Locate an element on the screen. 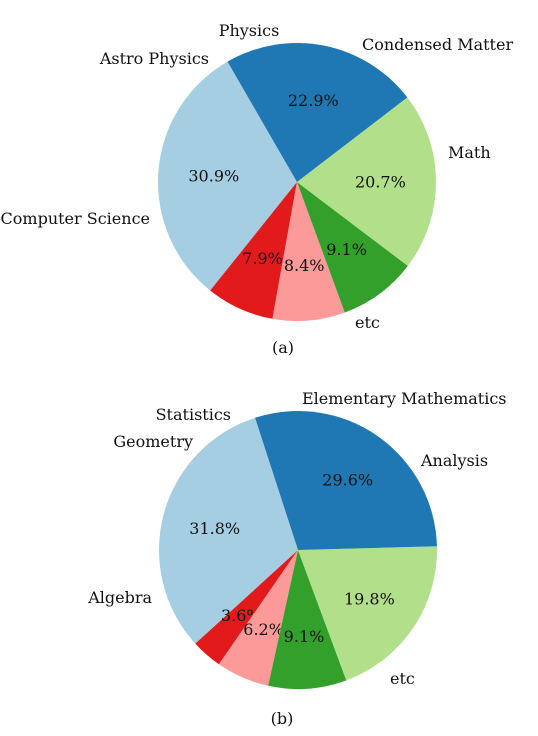 The height and width of the screenshot is (736, 538). pie-percent-analysis: 19.8% is located at coordinates (369, 598).